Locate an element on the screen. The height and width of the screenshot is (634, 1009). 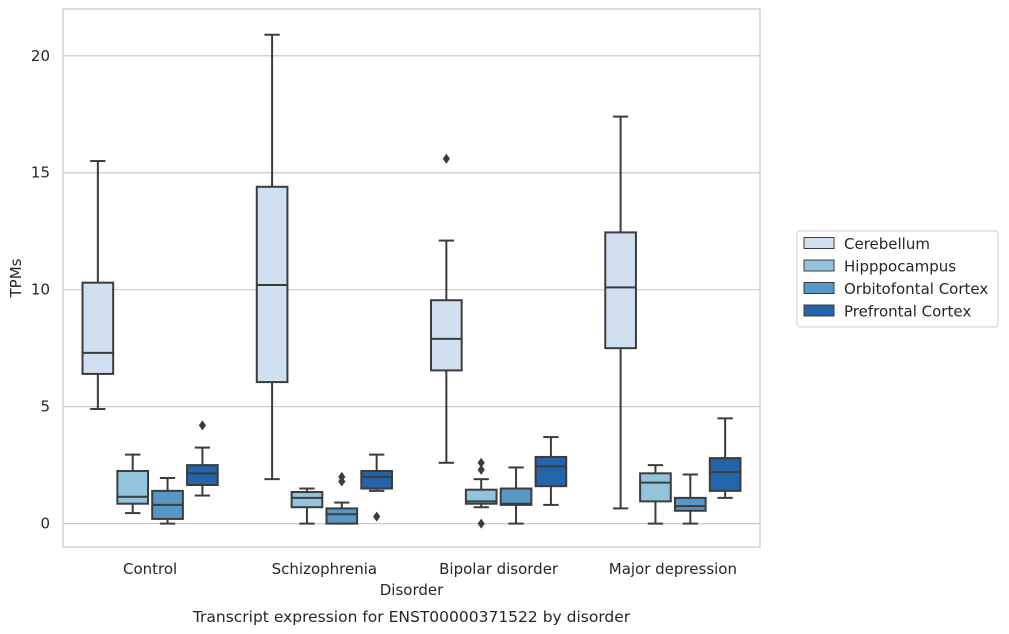
legend-label: Prefrontal Cortex is located at coordinates (907, 312).